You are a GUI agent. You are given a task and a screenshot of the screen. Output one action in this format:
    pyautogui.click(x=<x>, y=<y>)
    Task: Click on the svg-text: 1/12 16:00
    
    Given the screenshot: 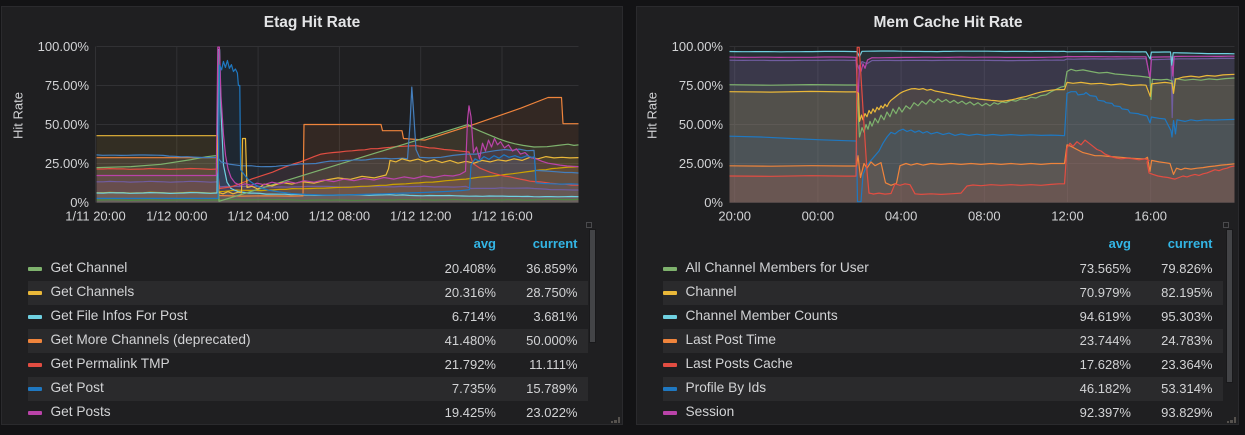 What is the action you would take?
    pyautogui.click(x=501, y=216)
    